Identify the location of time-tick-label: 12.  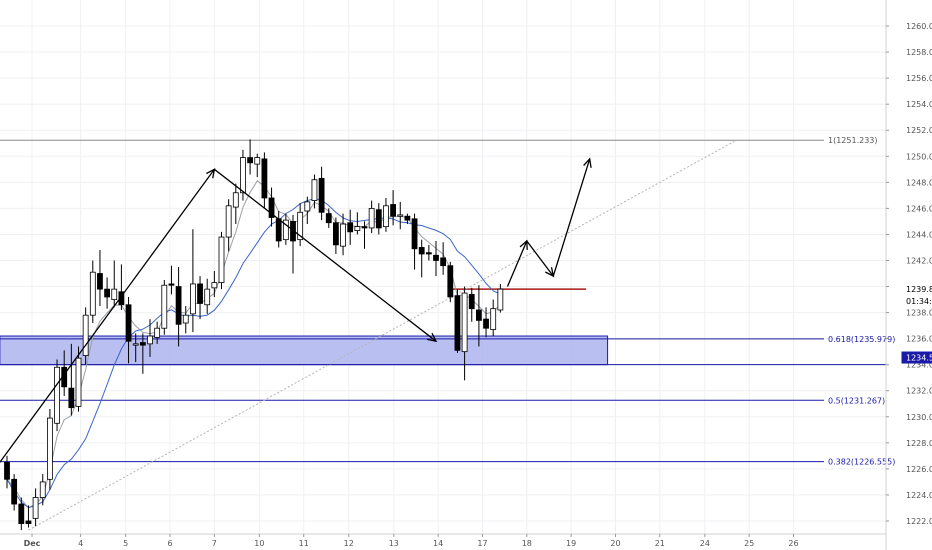
(349, 543).